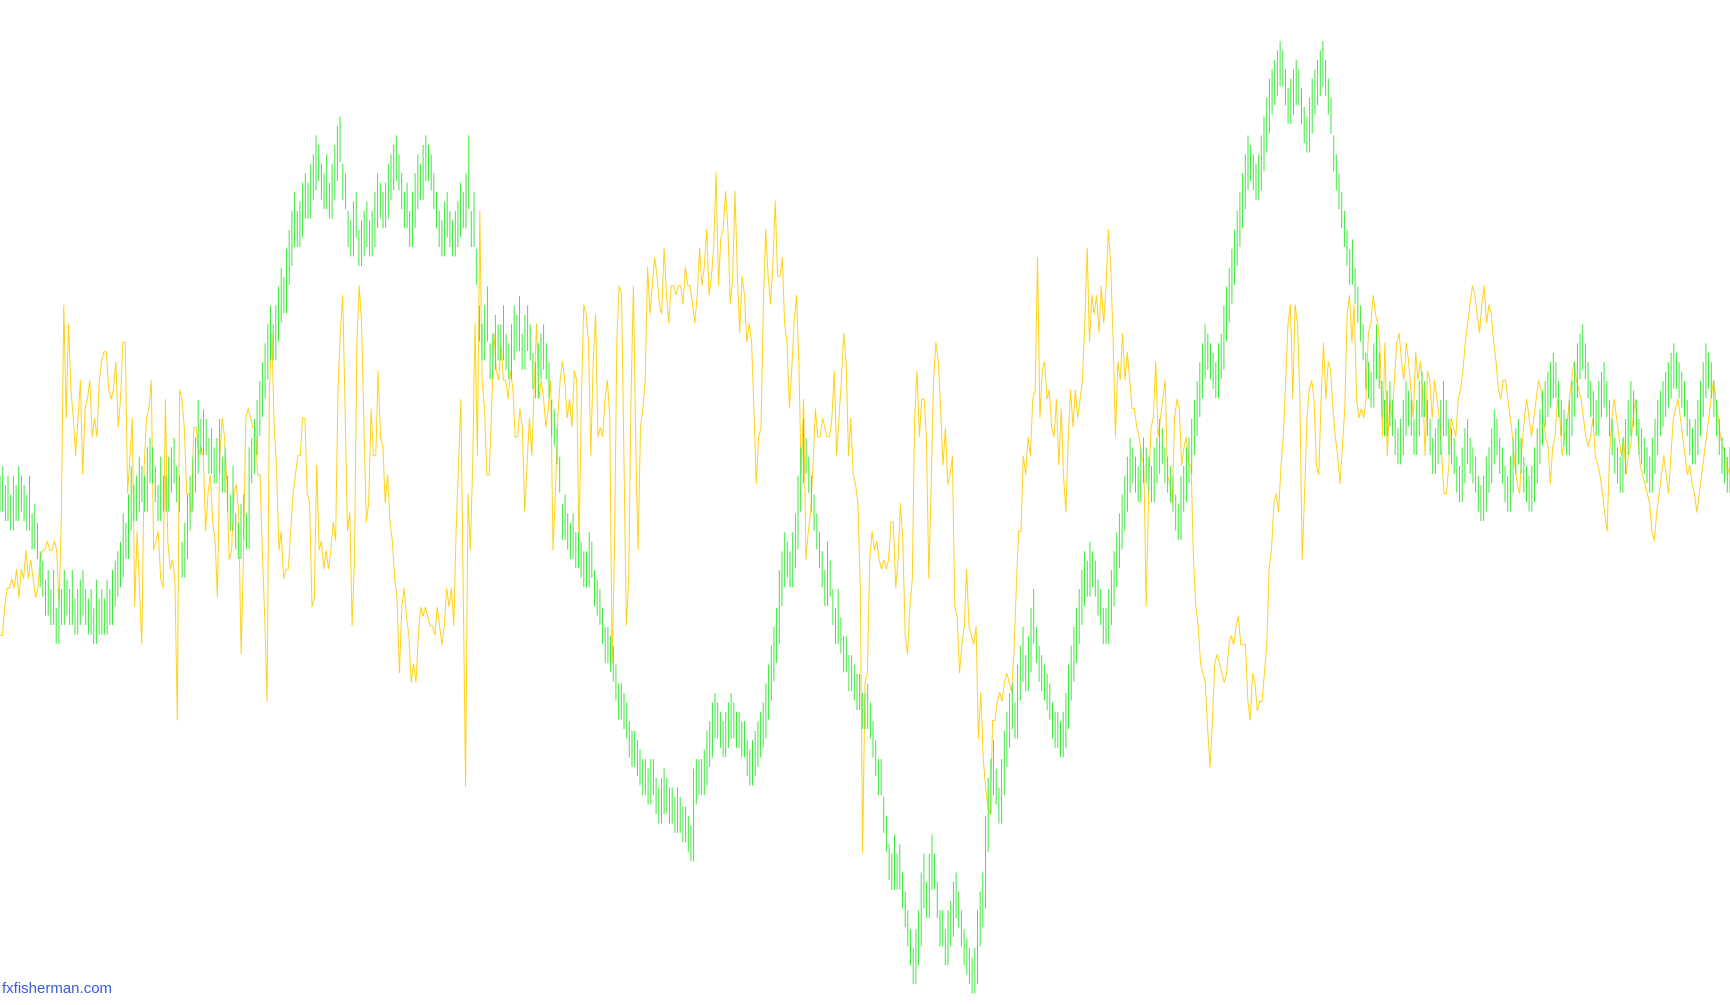  I want to click on watermark-text: fxfisherman.com, so click(57, 988).